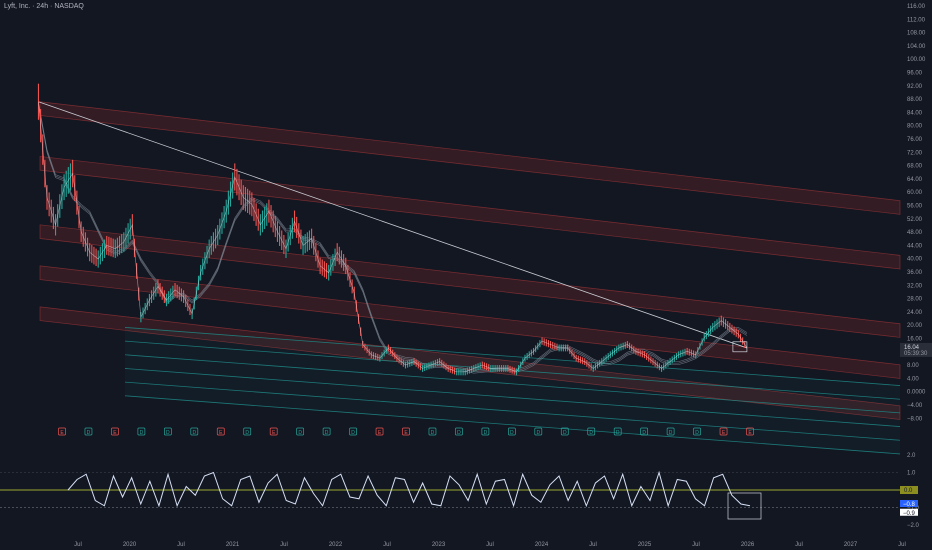 This screenshot has height=550, width=932. What do you see at coordinates (916, 354) in the screenshot?
I see `countdown-tag: 05:39:30` at bounding box center [916, 354].